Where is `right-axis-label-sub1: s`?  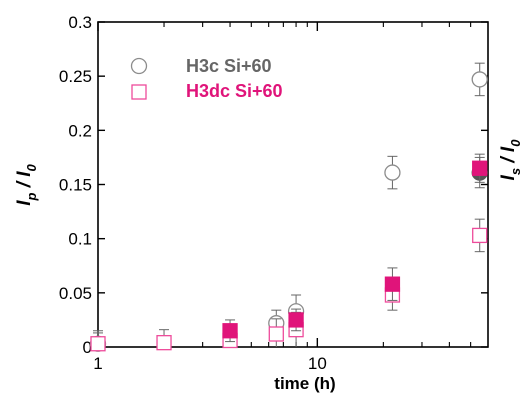 right-axis-label-sub1: s is located at coordinates (515, 171).